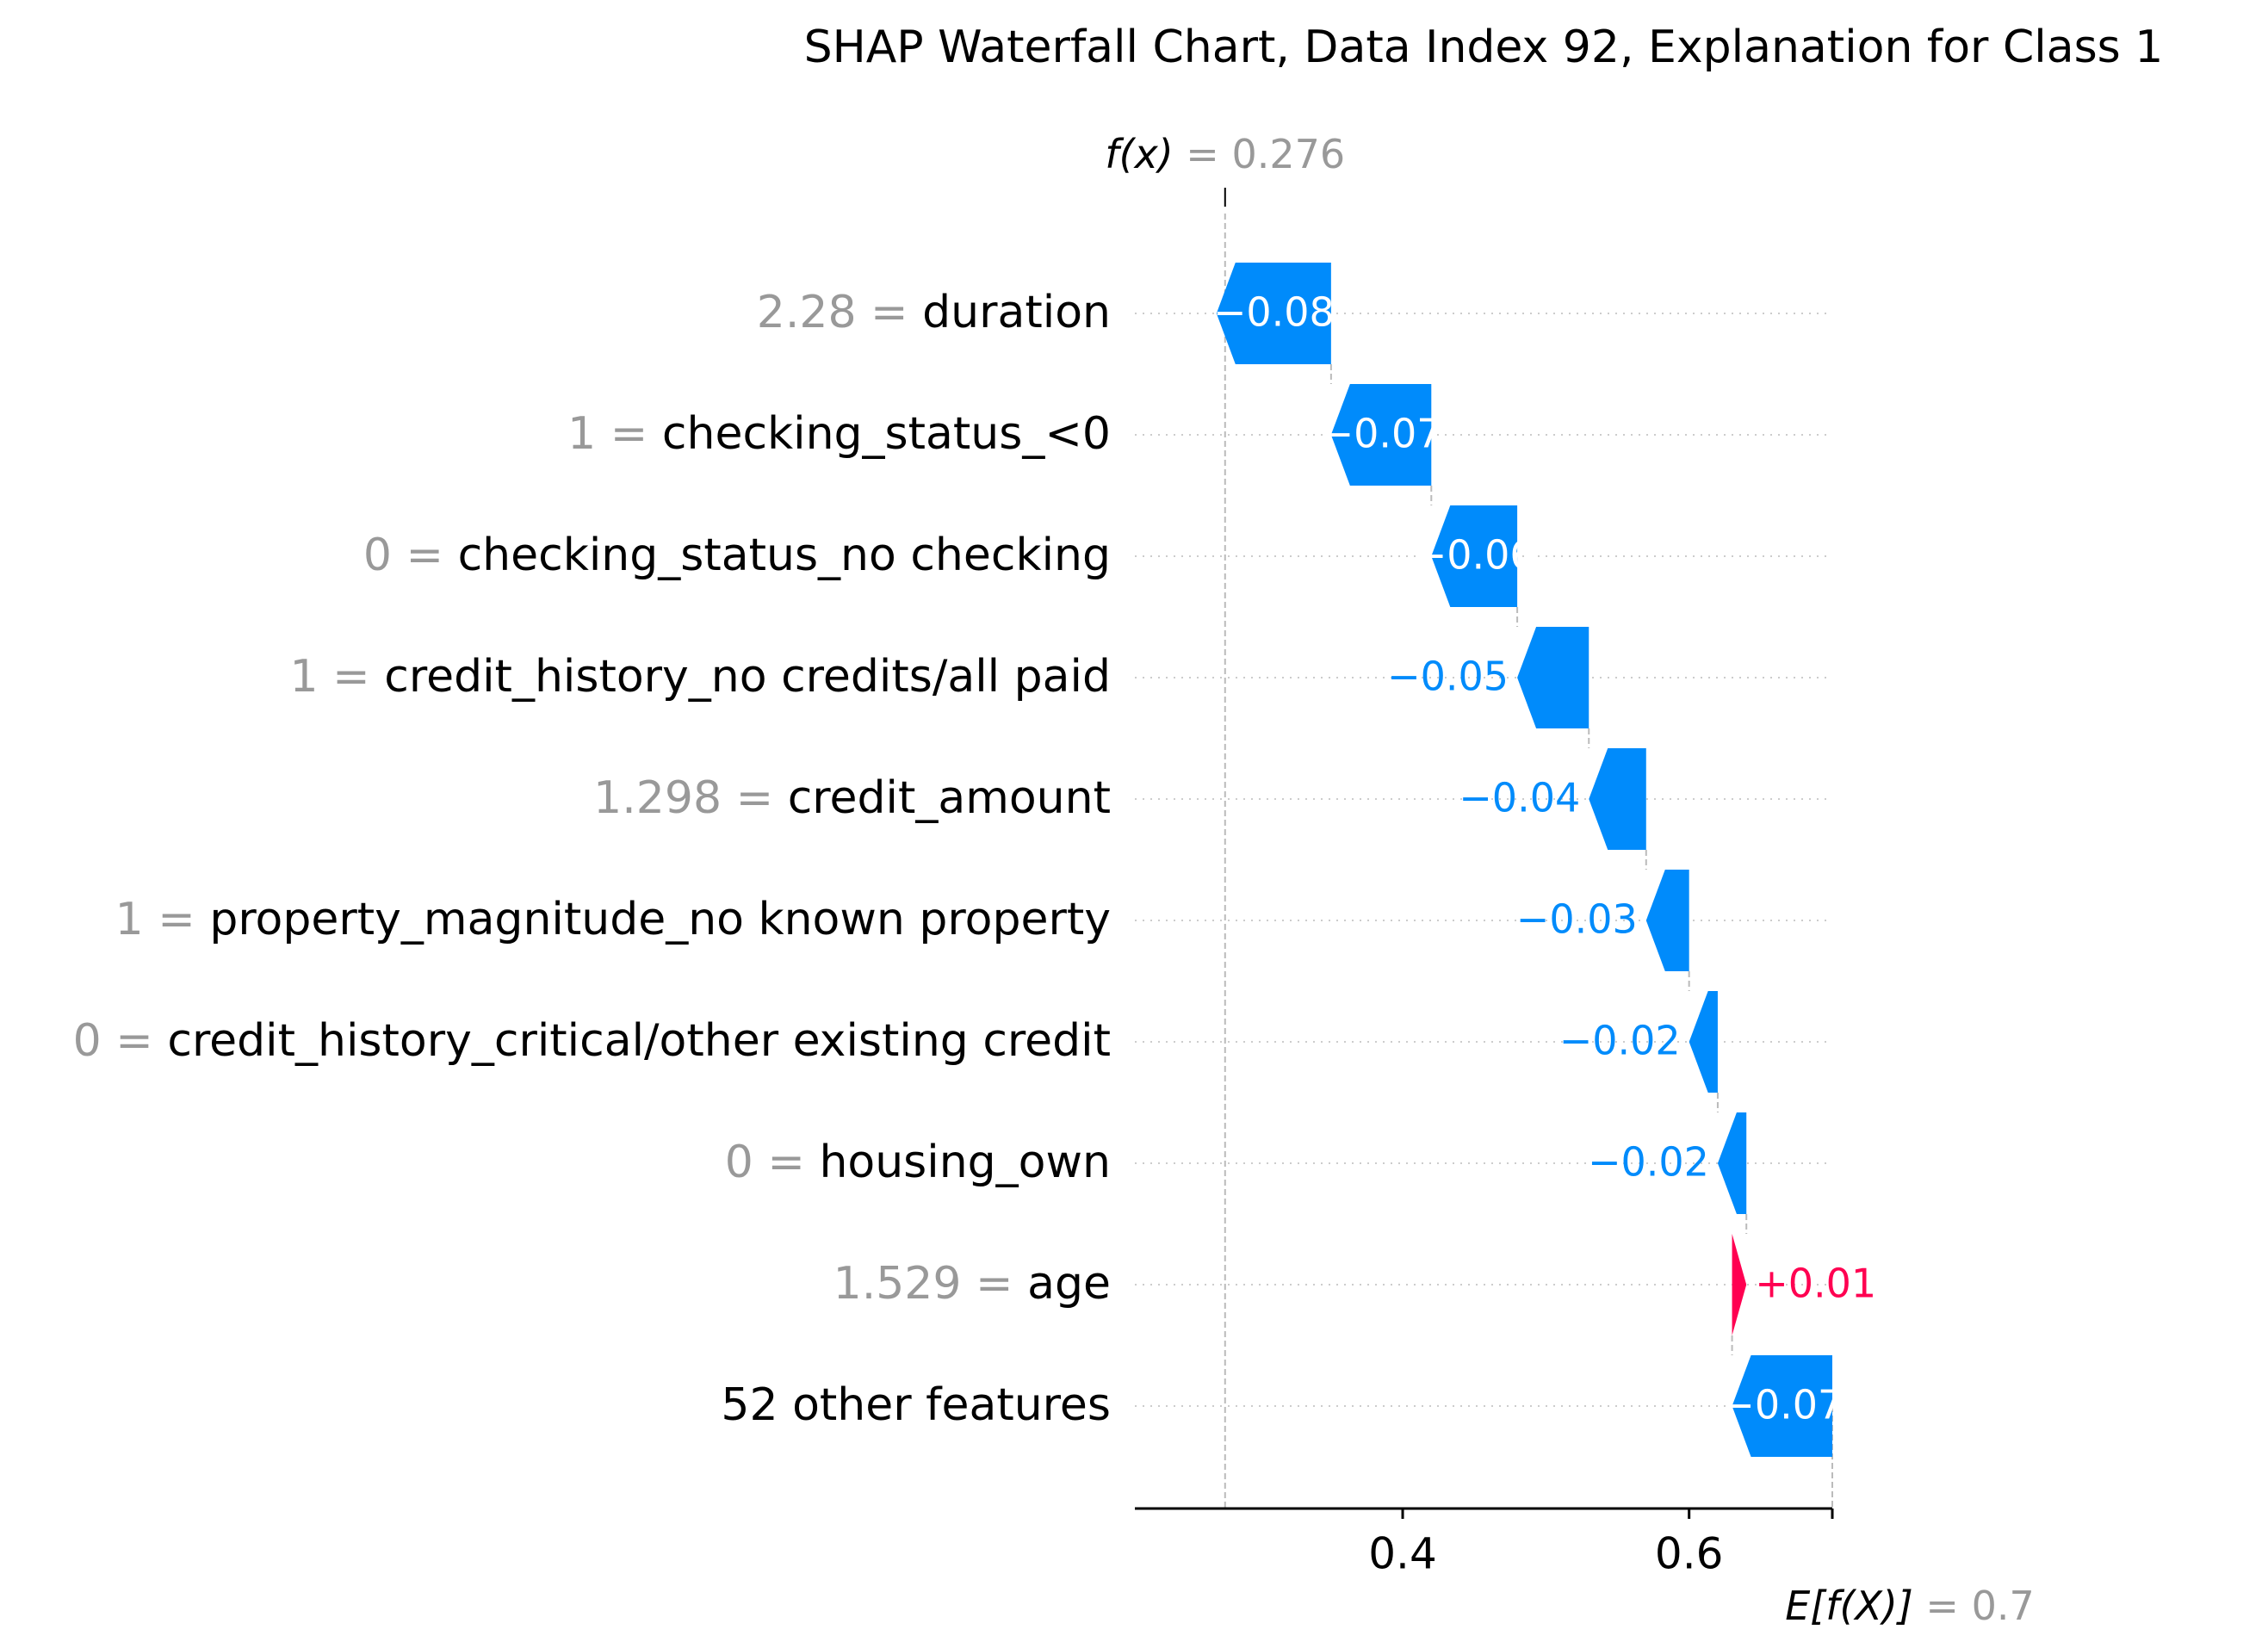  I want to click on feature-value: 1.298, so click(657, 798).